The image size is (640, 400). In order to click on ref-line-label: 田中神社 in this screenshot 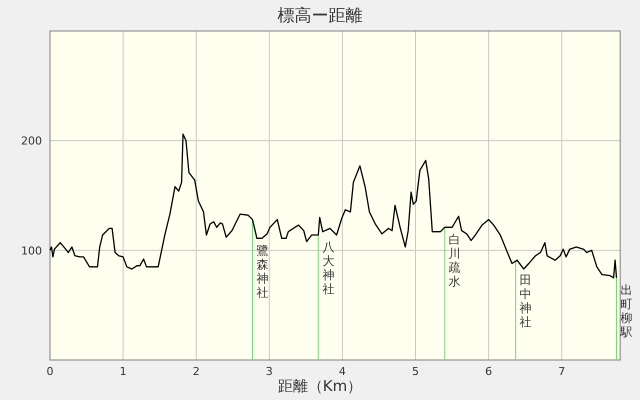, I will do `click(526, 301)`.